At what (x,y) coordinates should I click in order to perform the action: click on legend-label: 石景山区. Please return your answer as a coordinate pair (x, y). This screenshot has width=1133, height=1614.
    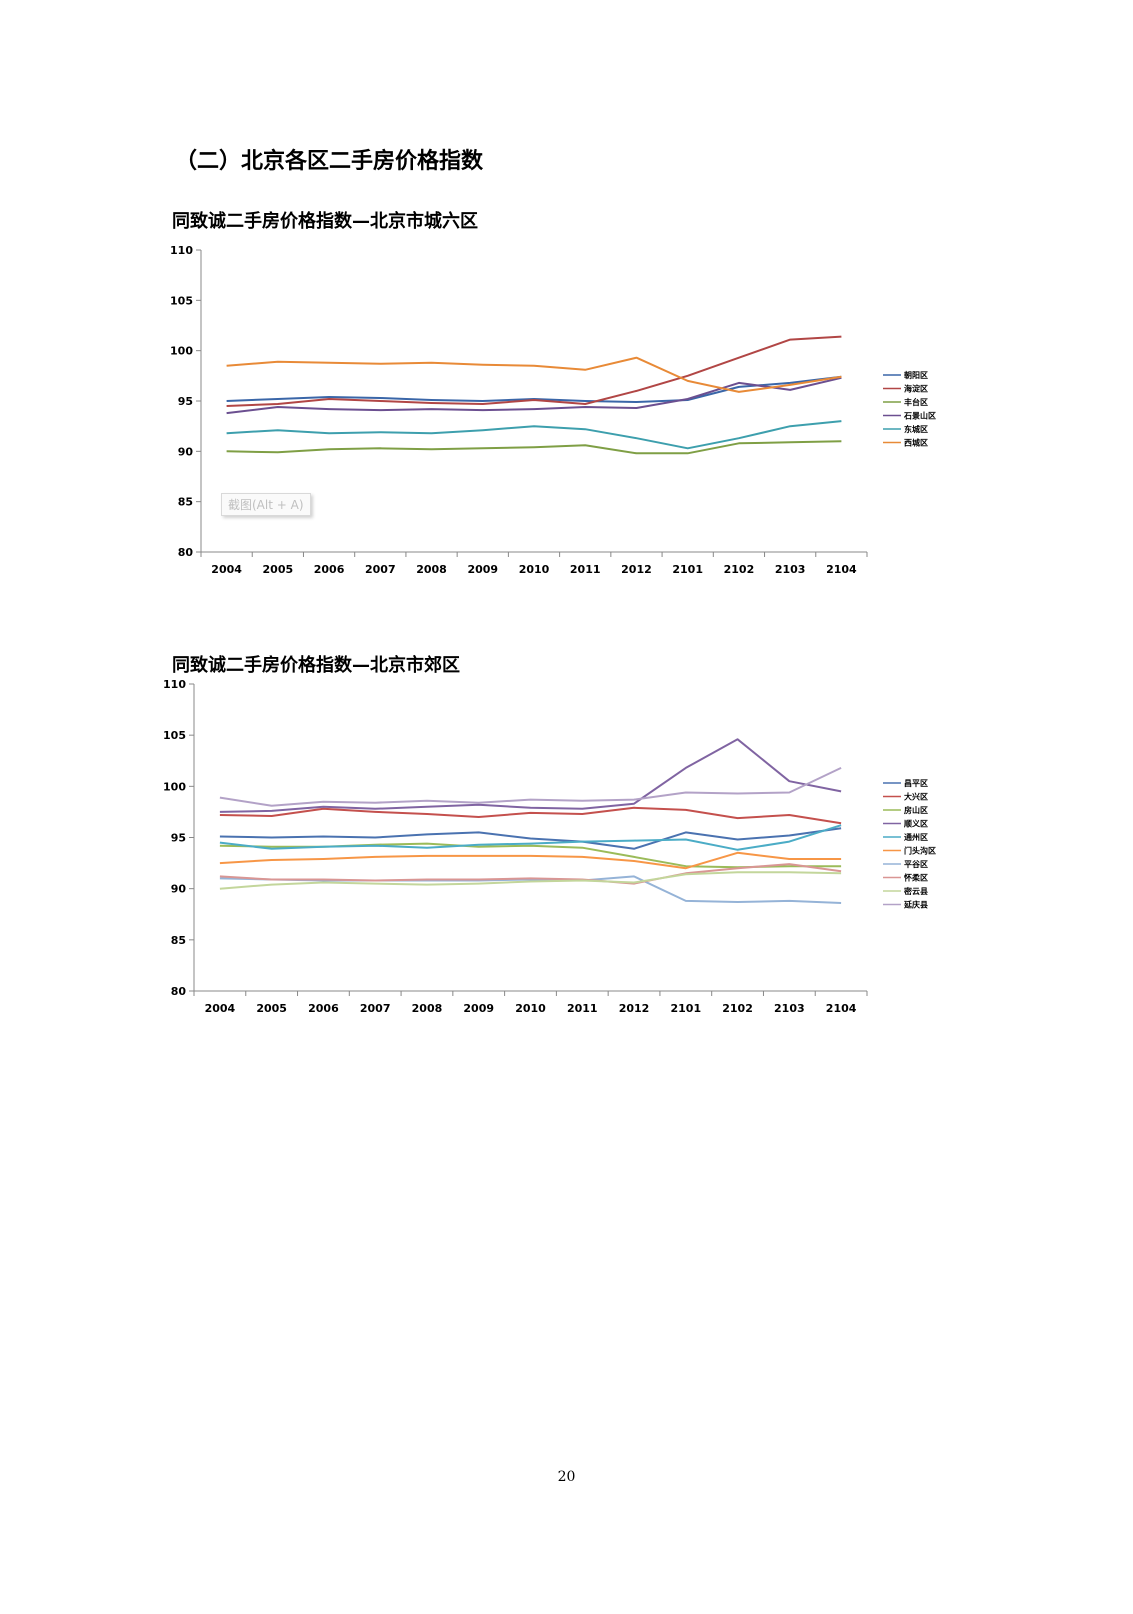
    Looking at the image, I should click on (919, 416).